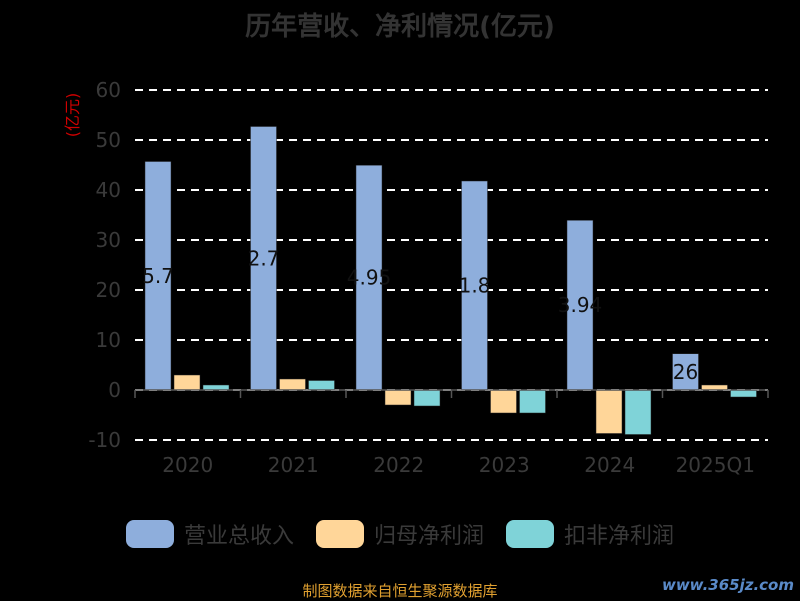  Describe the element at coordinates (108, 190) in the screenshot. I see `y-tick-label: 40` at that location.